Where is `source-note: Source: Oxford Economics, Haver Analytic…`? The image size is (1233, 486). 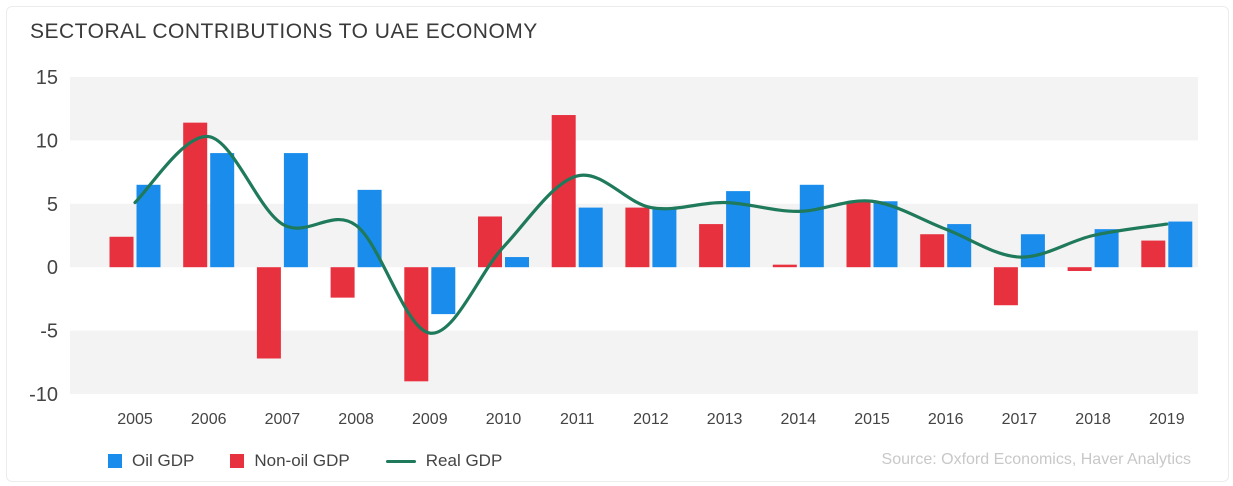
source-note: Source: Oxford Economics, Haver Analytic… is located at coordinates (1036, 460).